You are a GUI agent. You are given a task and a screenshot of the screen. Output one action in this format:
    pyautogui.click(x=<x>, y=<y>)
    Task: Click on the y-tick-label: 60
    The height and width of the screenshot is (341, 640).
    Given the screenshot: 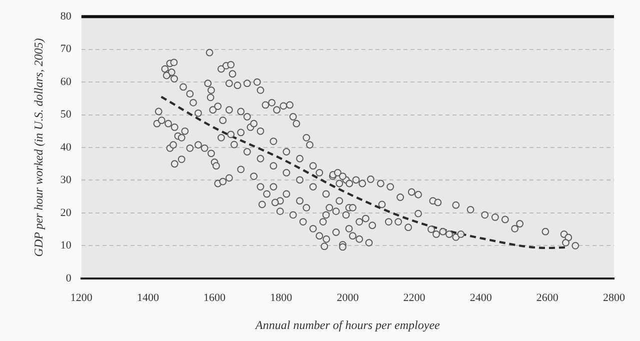 What is the action you would take?
    pyautogui.click(x=66, y=82)
    